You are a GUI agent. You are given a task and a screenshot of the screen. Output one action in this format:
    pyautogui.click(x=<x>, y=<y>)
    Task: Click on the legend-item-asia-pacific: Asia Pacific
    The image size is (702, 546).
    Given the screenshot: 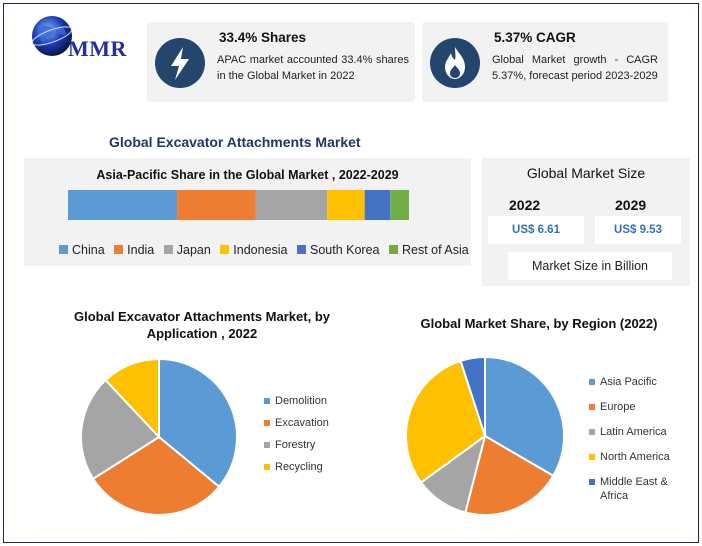 What is the action you would take?
    pyautogui.click(x=639, y=382)
    